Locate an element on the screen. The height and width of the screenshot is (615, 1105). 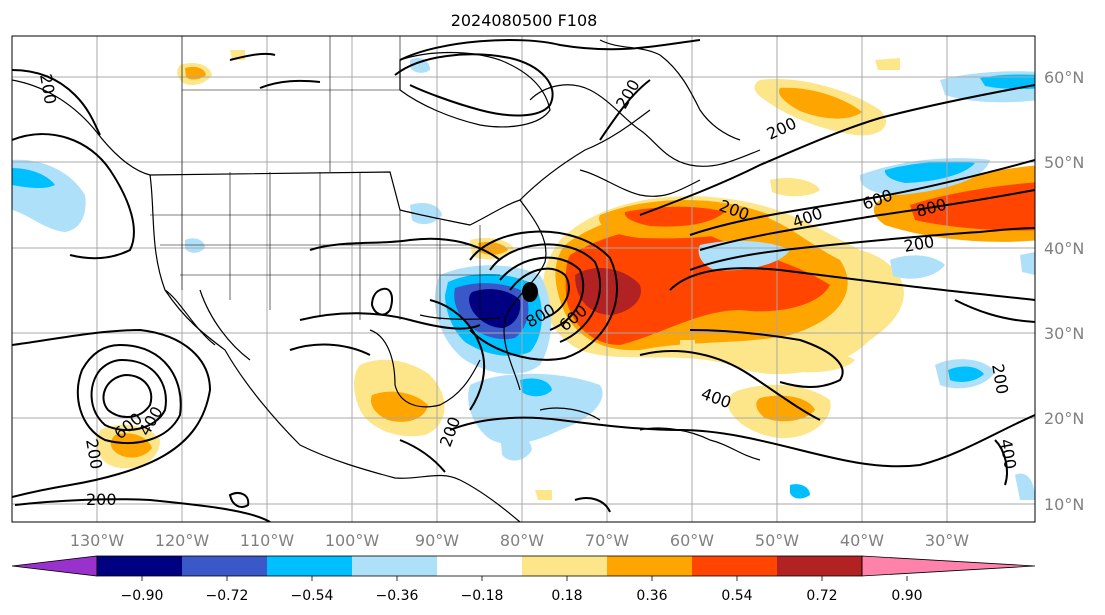
latitude-labels: 60°N 50°N 40°N 30°N 20°N 10°N is located at coordinates (1064, 291).